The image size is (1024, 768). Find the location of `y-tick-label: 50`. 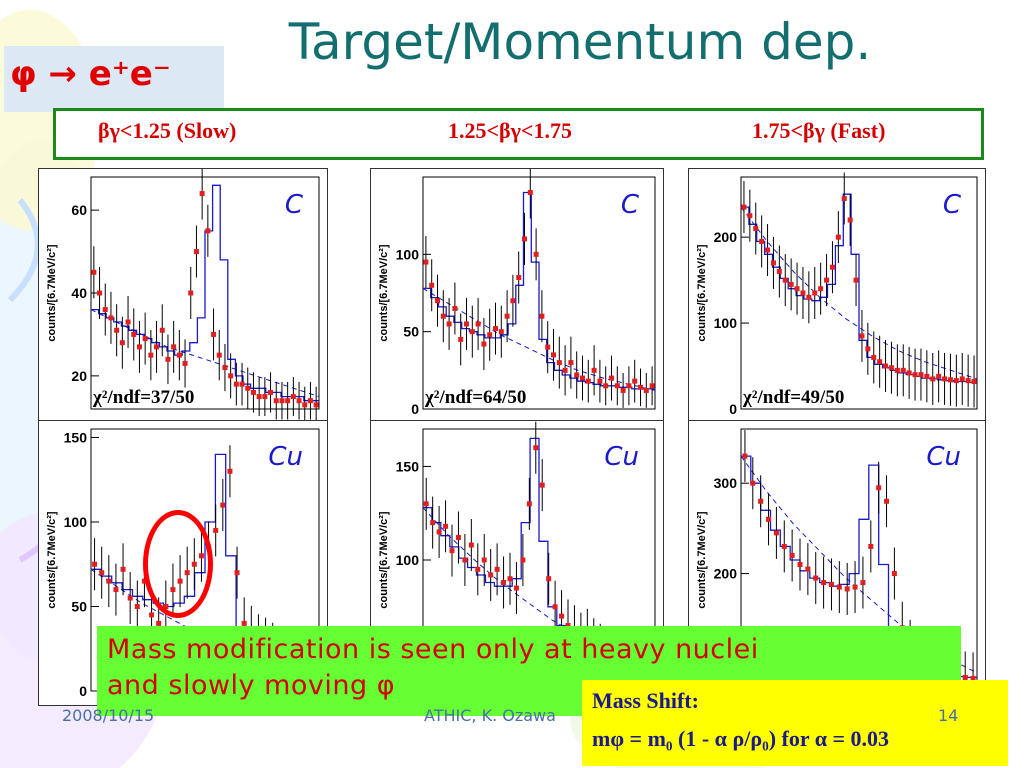

y-tick-label: 50 is located at coordinates (79, 606).